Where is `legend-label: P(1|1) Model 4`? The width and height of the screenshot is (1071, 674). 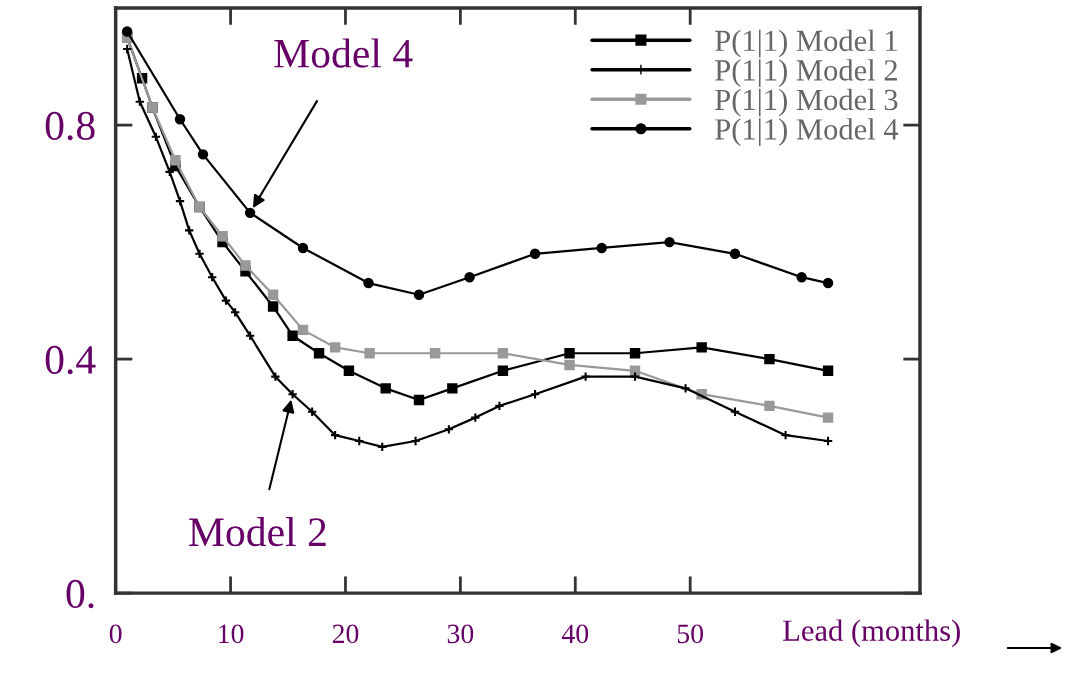 legend-label: P(1|1) Model 4 is located at coordinates (807, 132).